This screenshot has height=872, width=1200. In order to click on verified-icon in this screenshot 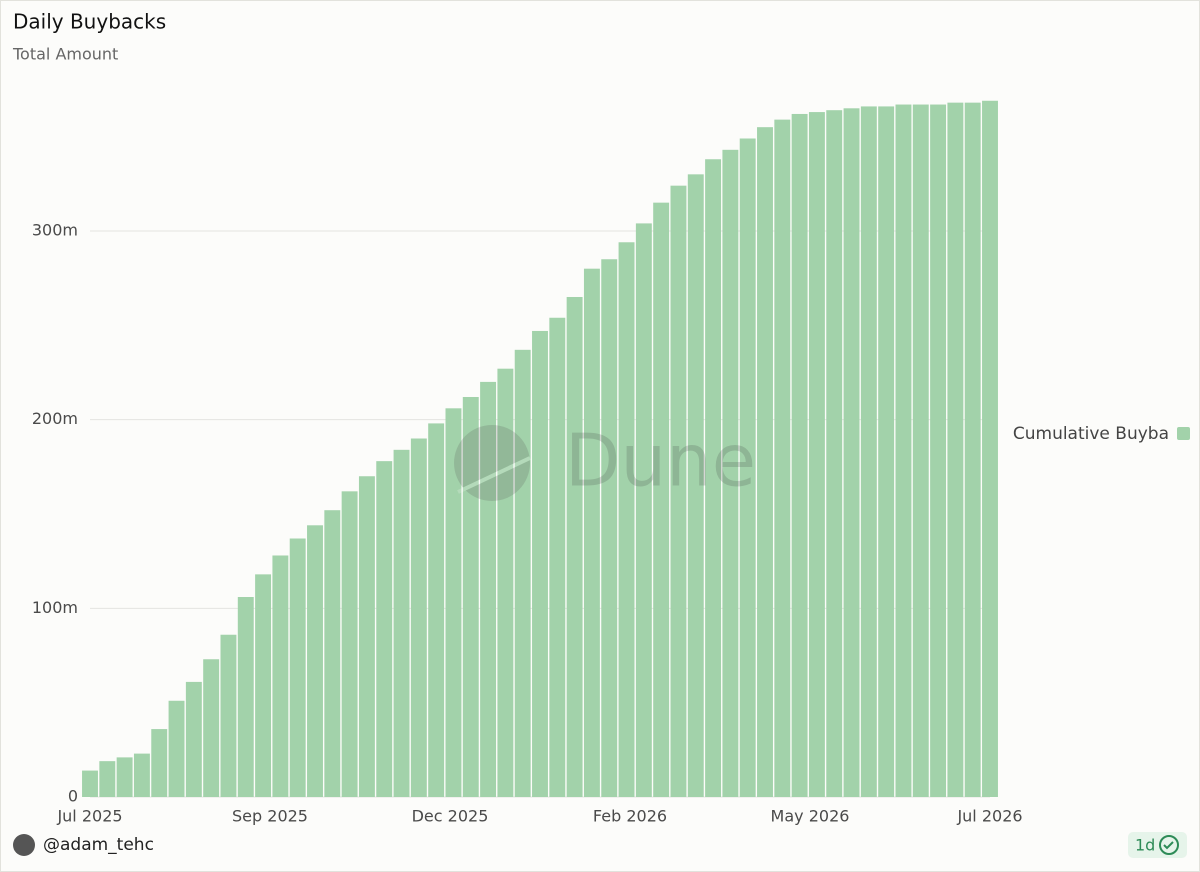, I will do `click(1169, 845)`.